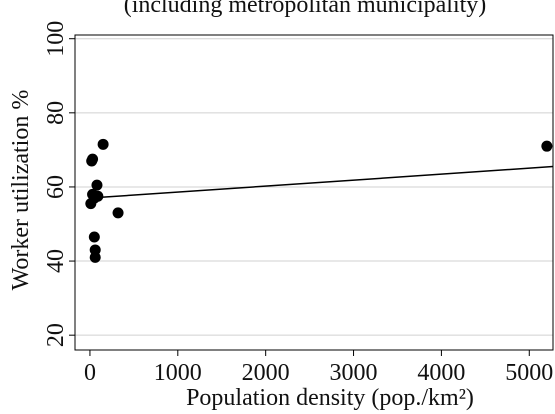 The image size is (555, 414). What do you see at coordinates (56, 39) in the screenshot?
I see `y-tick-label: 100` at bounding box center [56, 39].